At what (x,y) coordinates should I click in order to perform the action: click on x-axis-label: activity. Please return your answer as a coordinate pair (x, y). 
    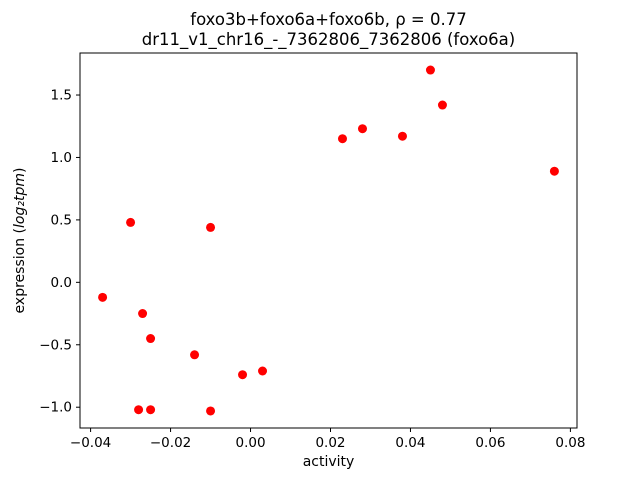
    Looking at the image, I should click on (329, 462).